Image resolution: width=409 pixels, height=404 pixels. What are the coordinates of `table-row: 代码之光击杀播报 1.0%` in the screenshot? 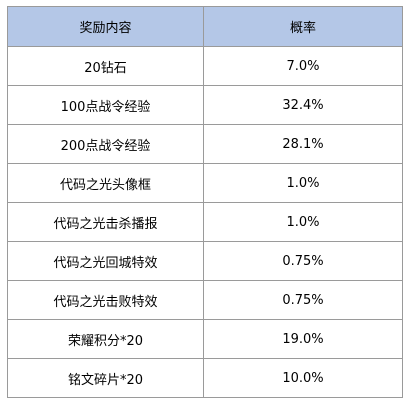 It's located at (205, 222).